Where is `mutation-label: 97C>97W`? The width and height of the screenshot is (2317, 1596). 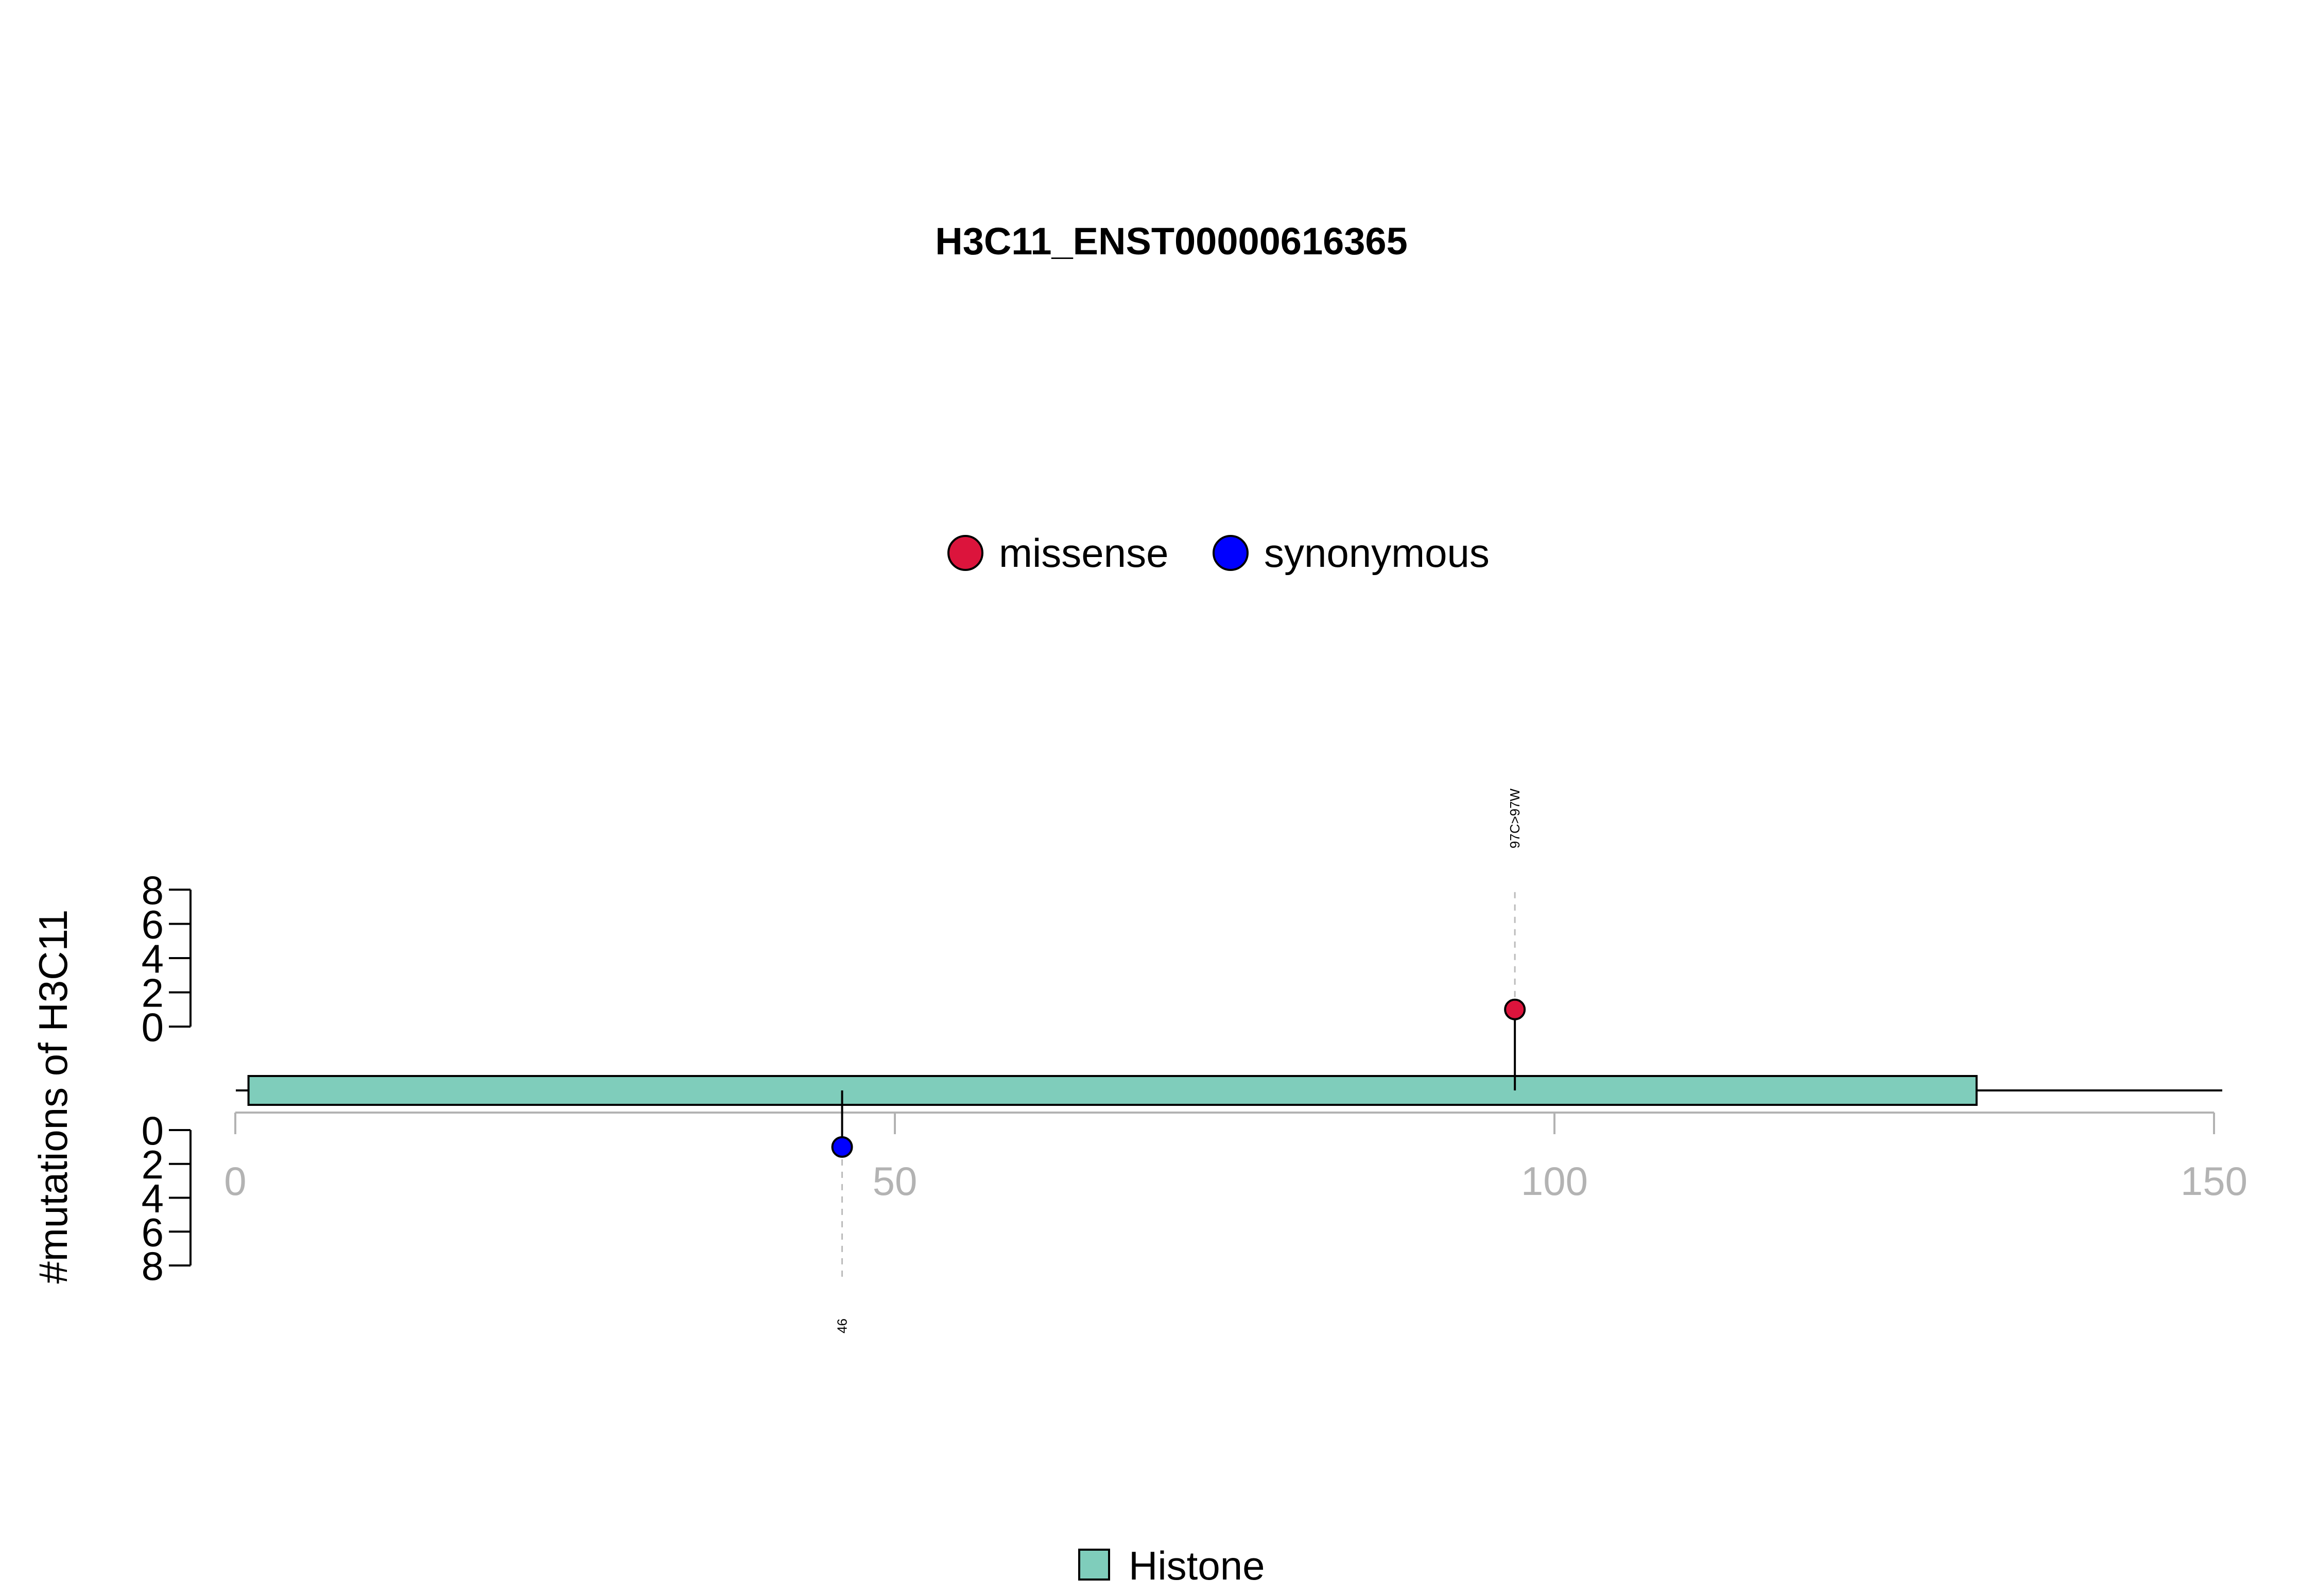 mutation-label: 97C>97W is located at coordinates (1515, 818).